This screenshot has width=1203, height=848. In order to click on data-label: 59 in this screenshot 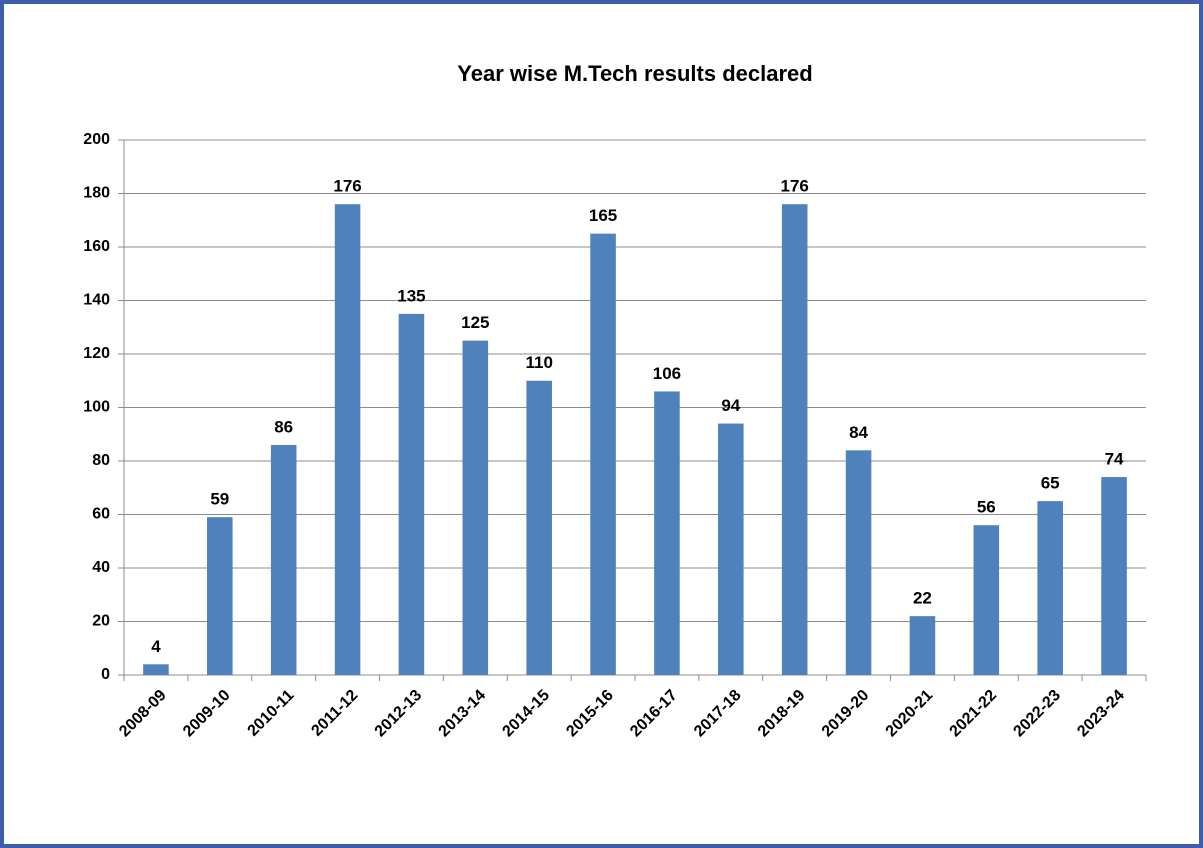, I will do `click(219, 499)`.